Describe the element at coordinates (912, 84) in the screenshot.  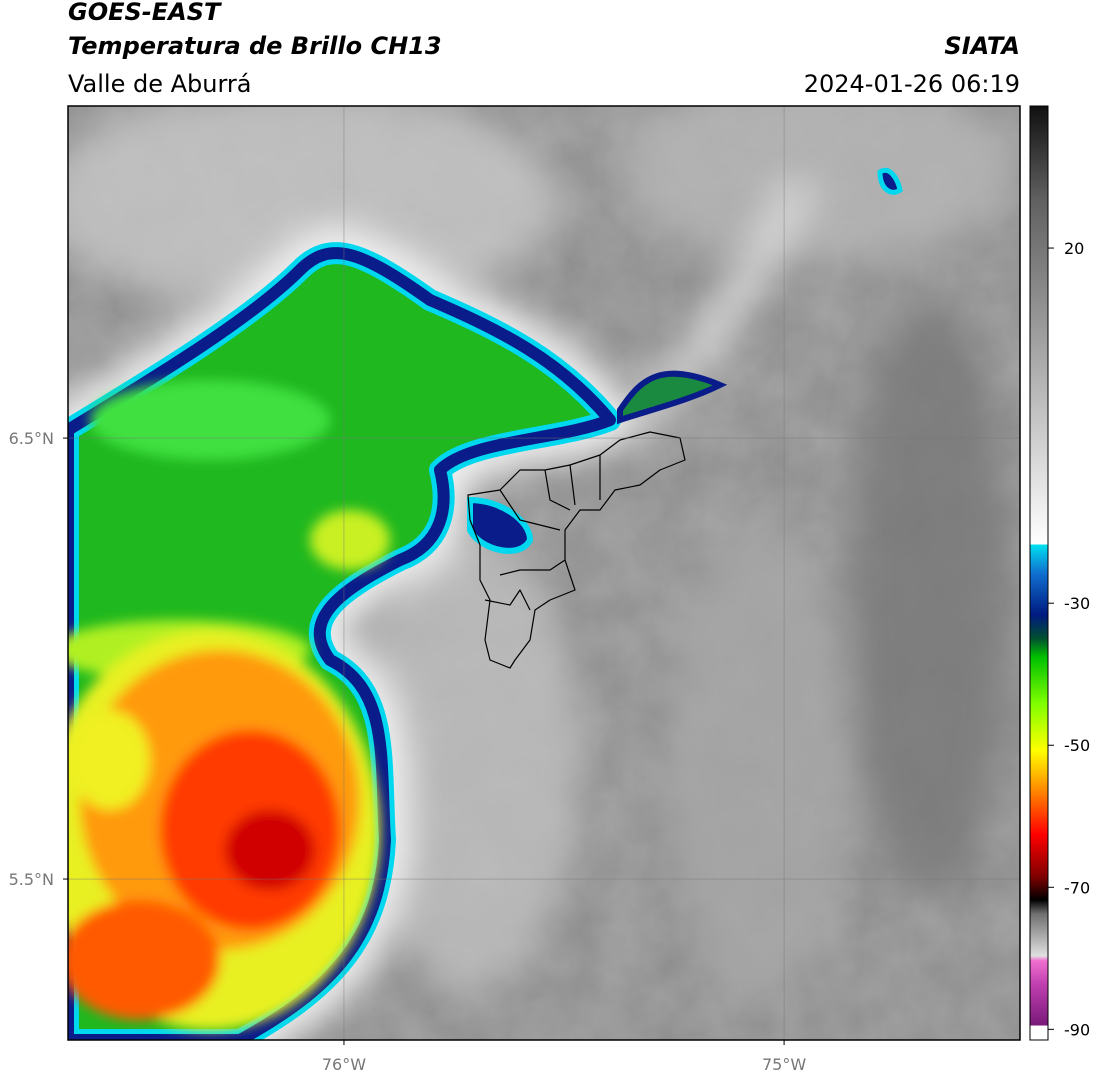
I see `timestamp: 2024-01-26 06:19` at that location.